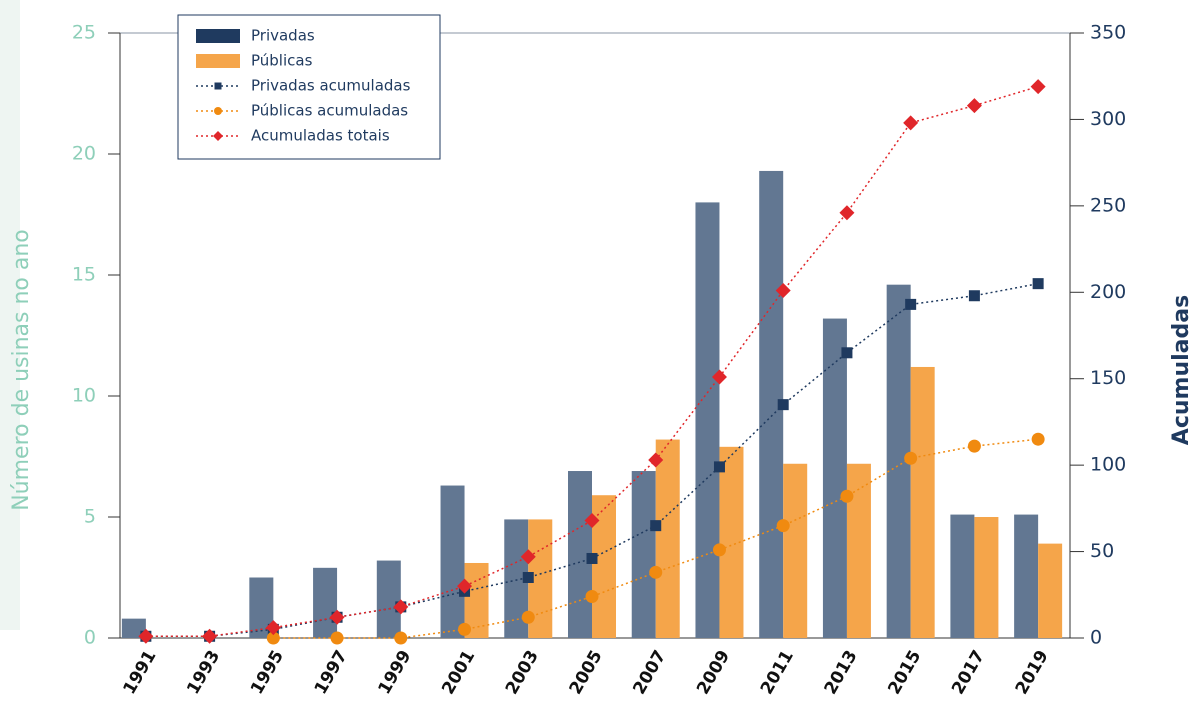  What do you see at coordinates (1096, 638) in the screenshot?
I see `y2-tick-label: 0` at bounding box center [1096, 638].